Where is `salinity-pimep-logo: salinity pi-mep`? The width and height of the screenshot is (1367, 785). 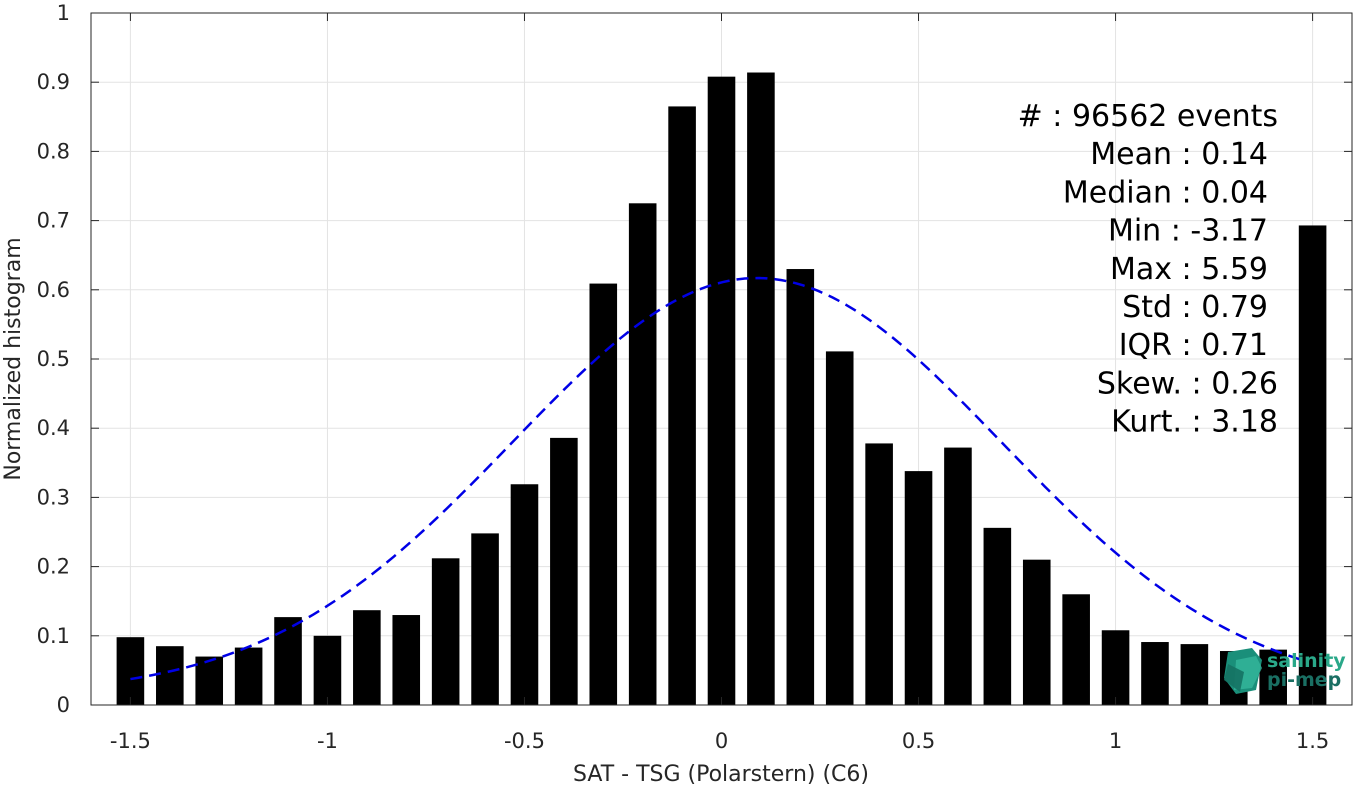
salinity-pimep-logo: salinity pi-mep is located at coordinates (1285, 671).